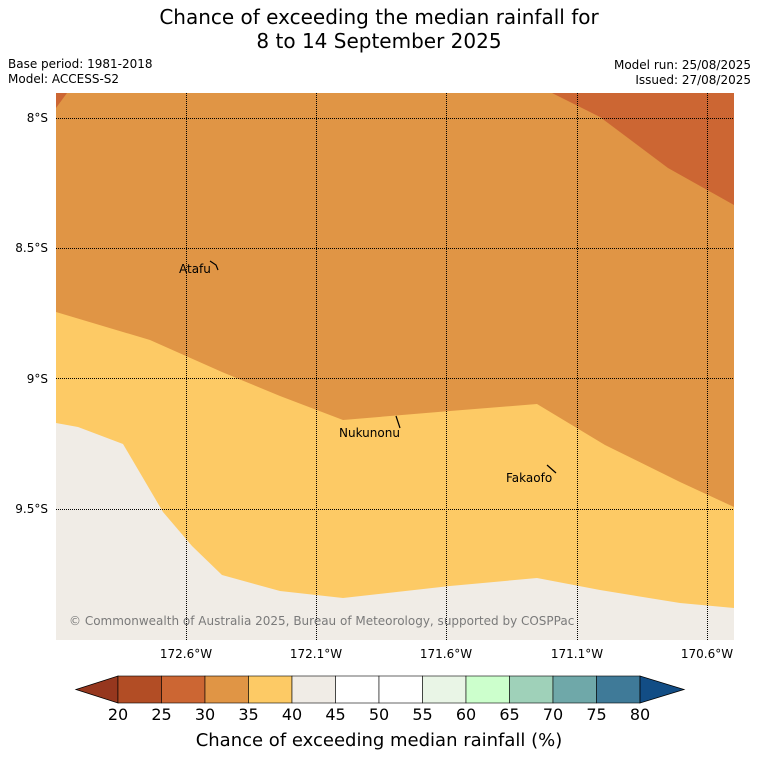  I want to click on place-fakaofo: Fakaofo, so click(529, 478).